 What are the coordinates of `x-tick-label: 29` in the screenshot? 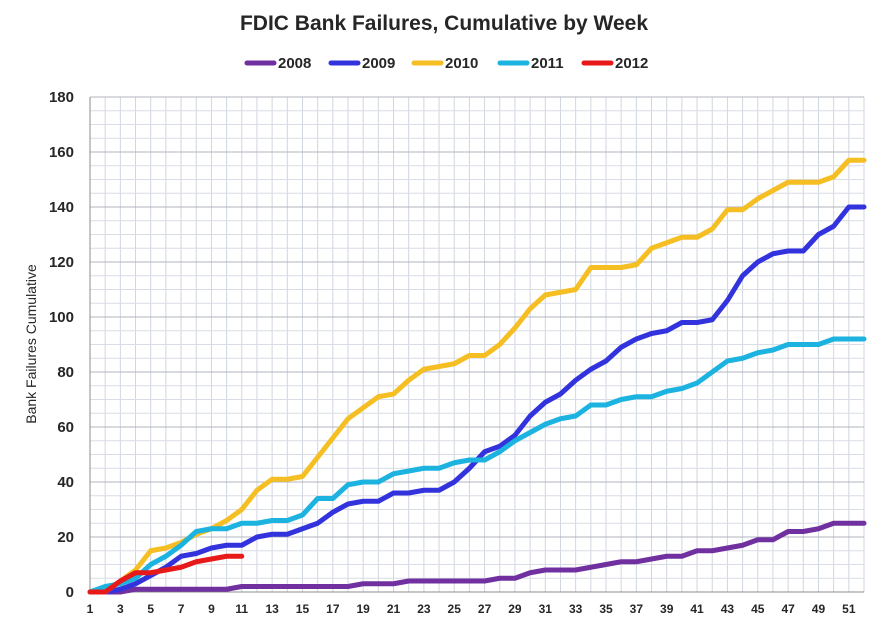 It's located at (515, 609).